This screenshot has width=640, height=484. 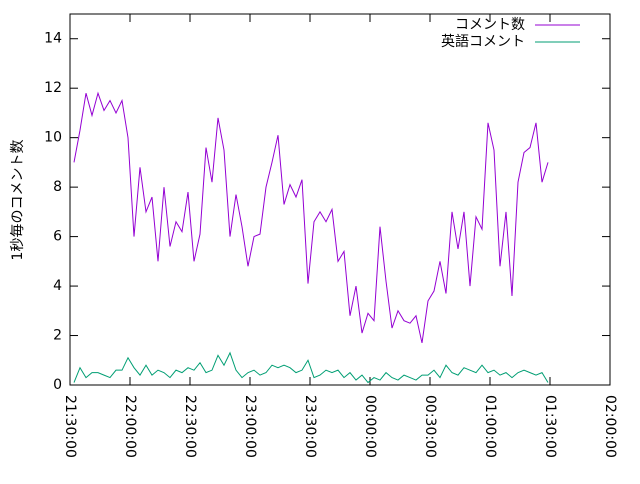 What do you see at coordinates (57, 237) in the screenshot?
I see `y-tick-label: 6` at bounding box center [57, 237].